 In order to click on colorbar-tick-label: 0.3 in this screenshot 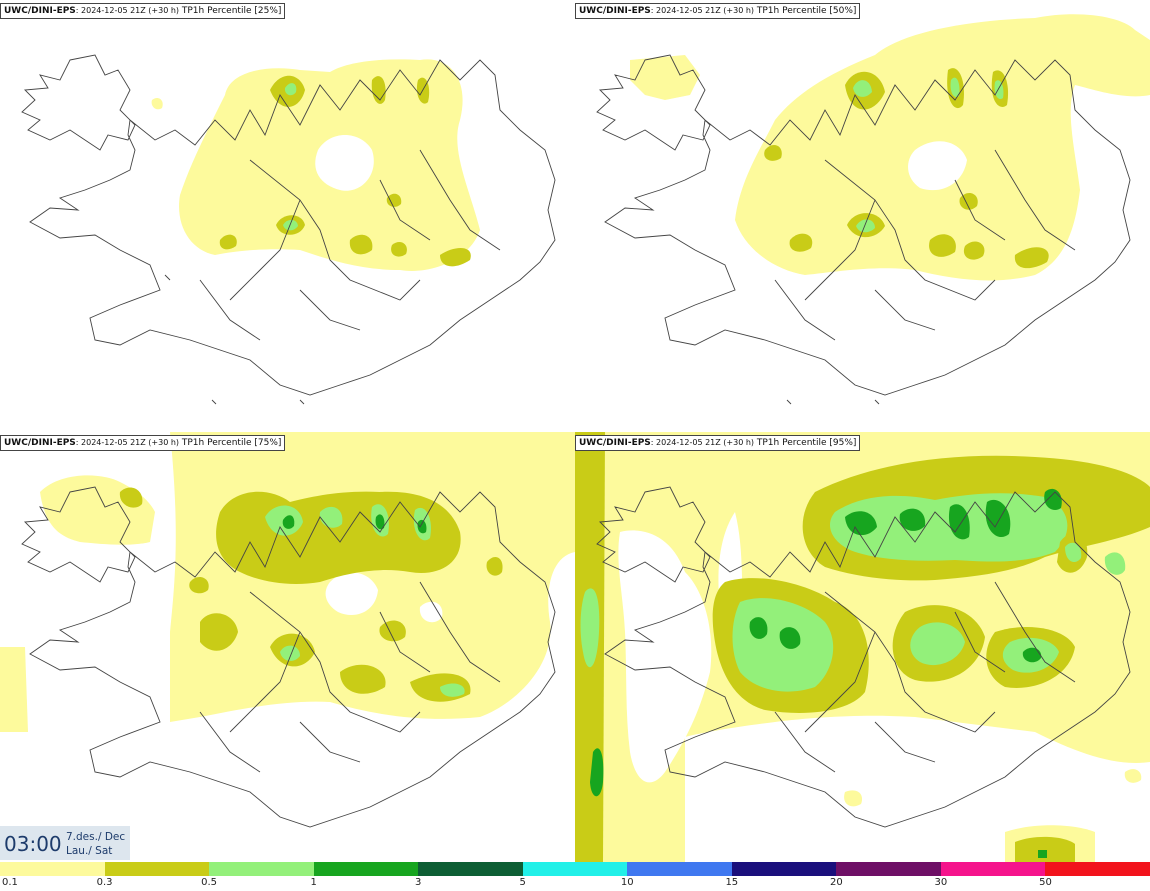, I will do `click(104, 882)`.